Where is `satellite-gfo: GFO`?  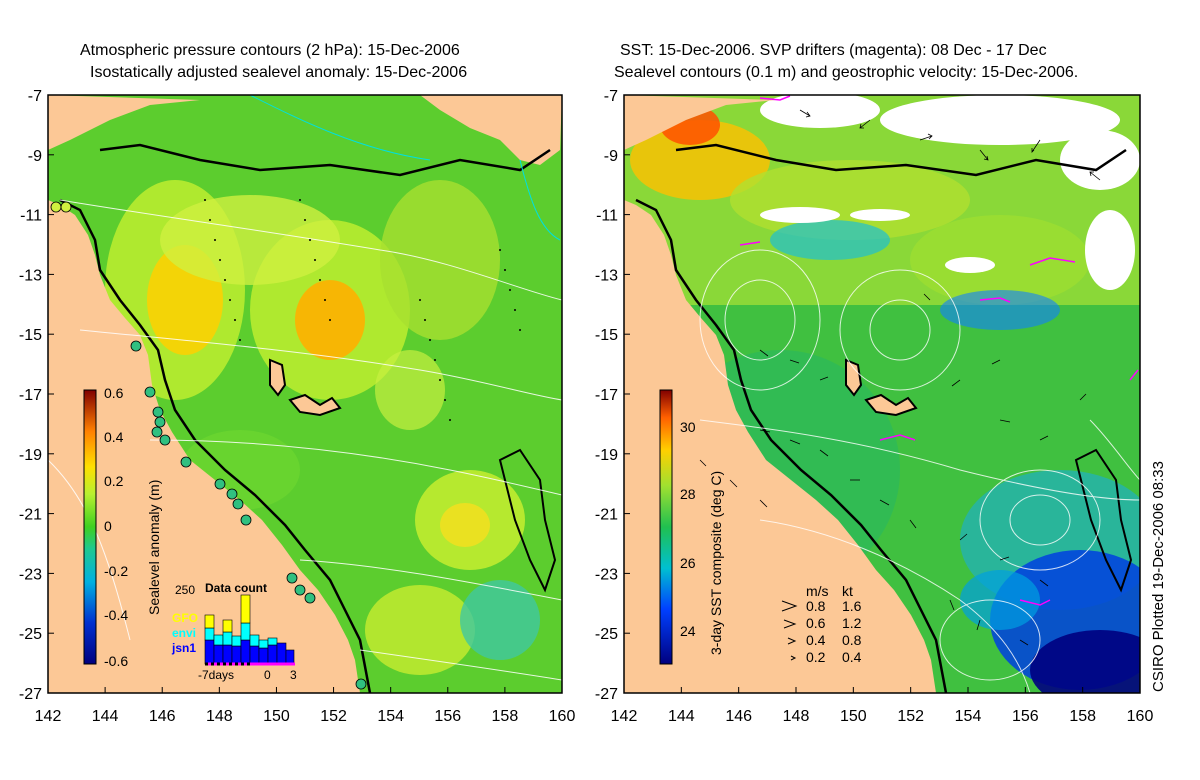
satellite-gfo: GFO is located at coordinates (185, 618).